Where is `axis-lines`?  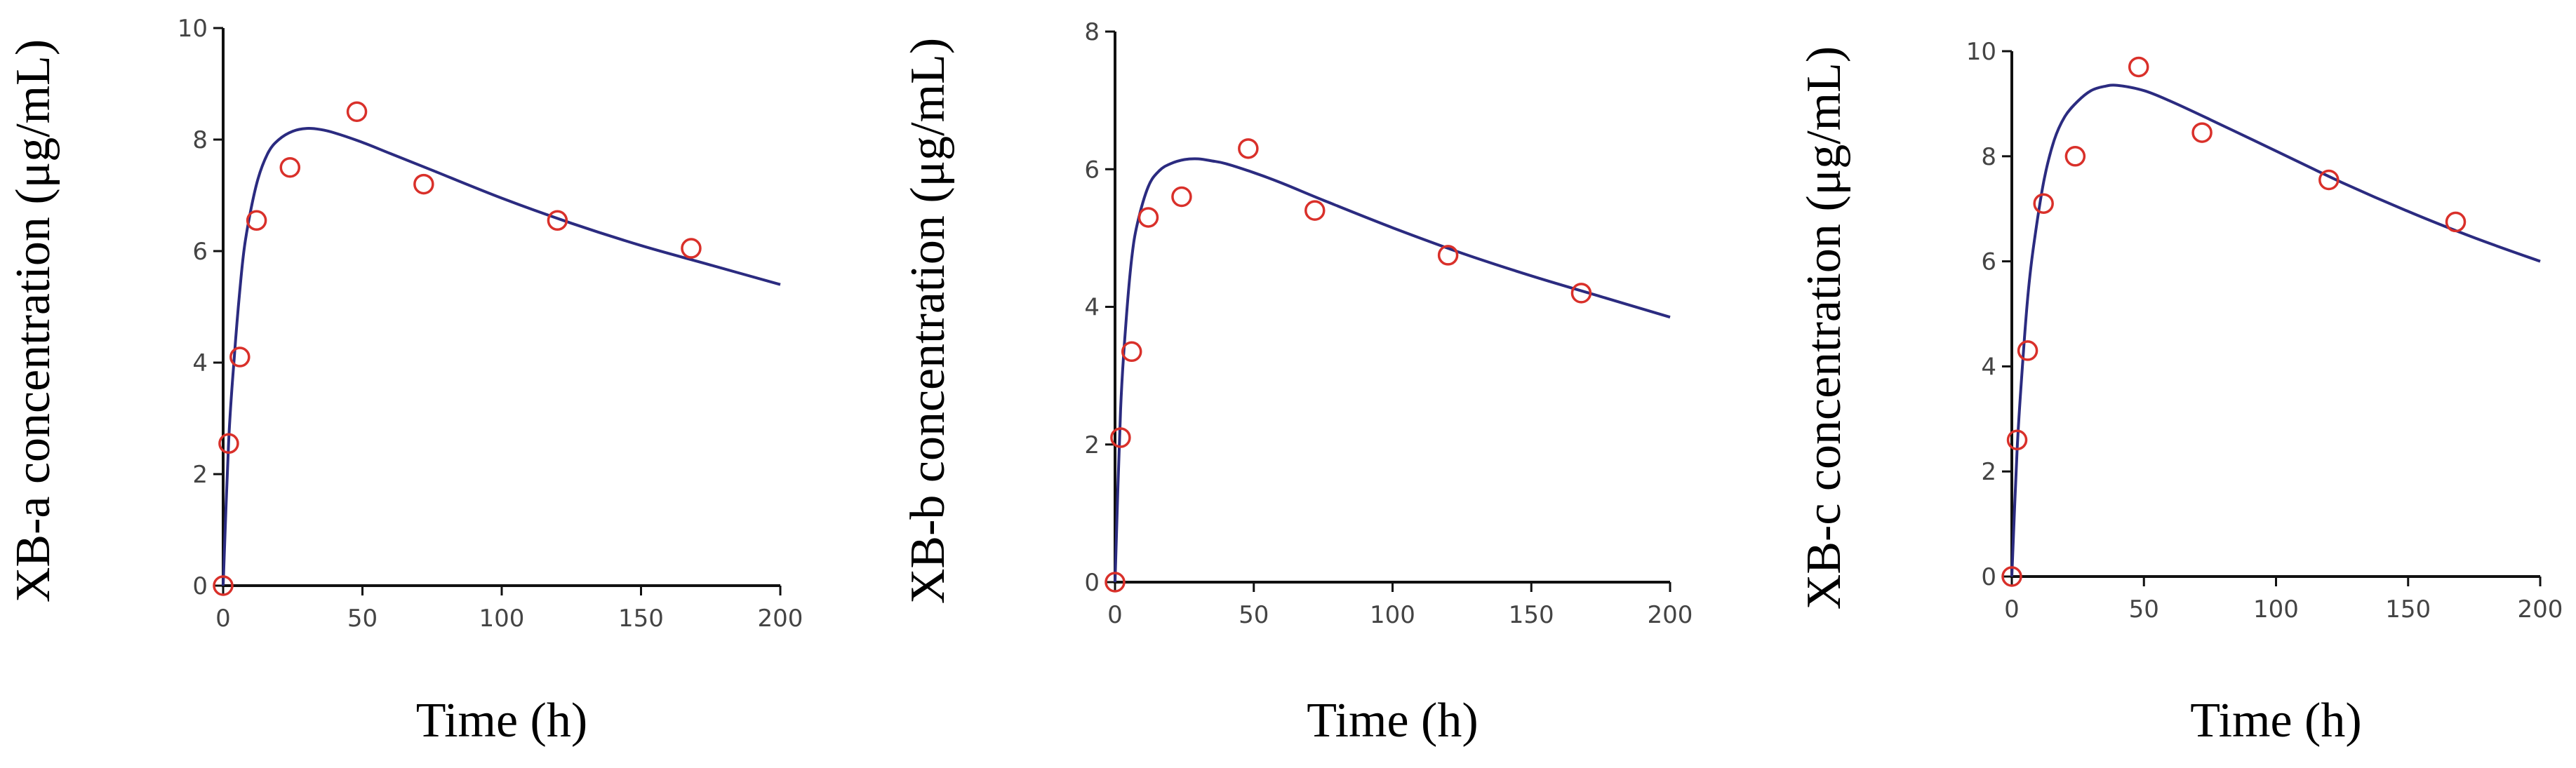 axis-lines is located at coordinates (2275, 314).